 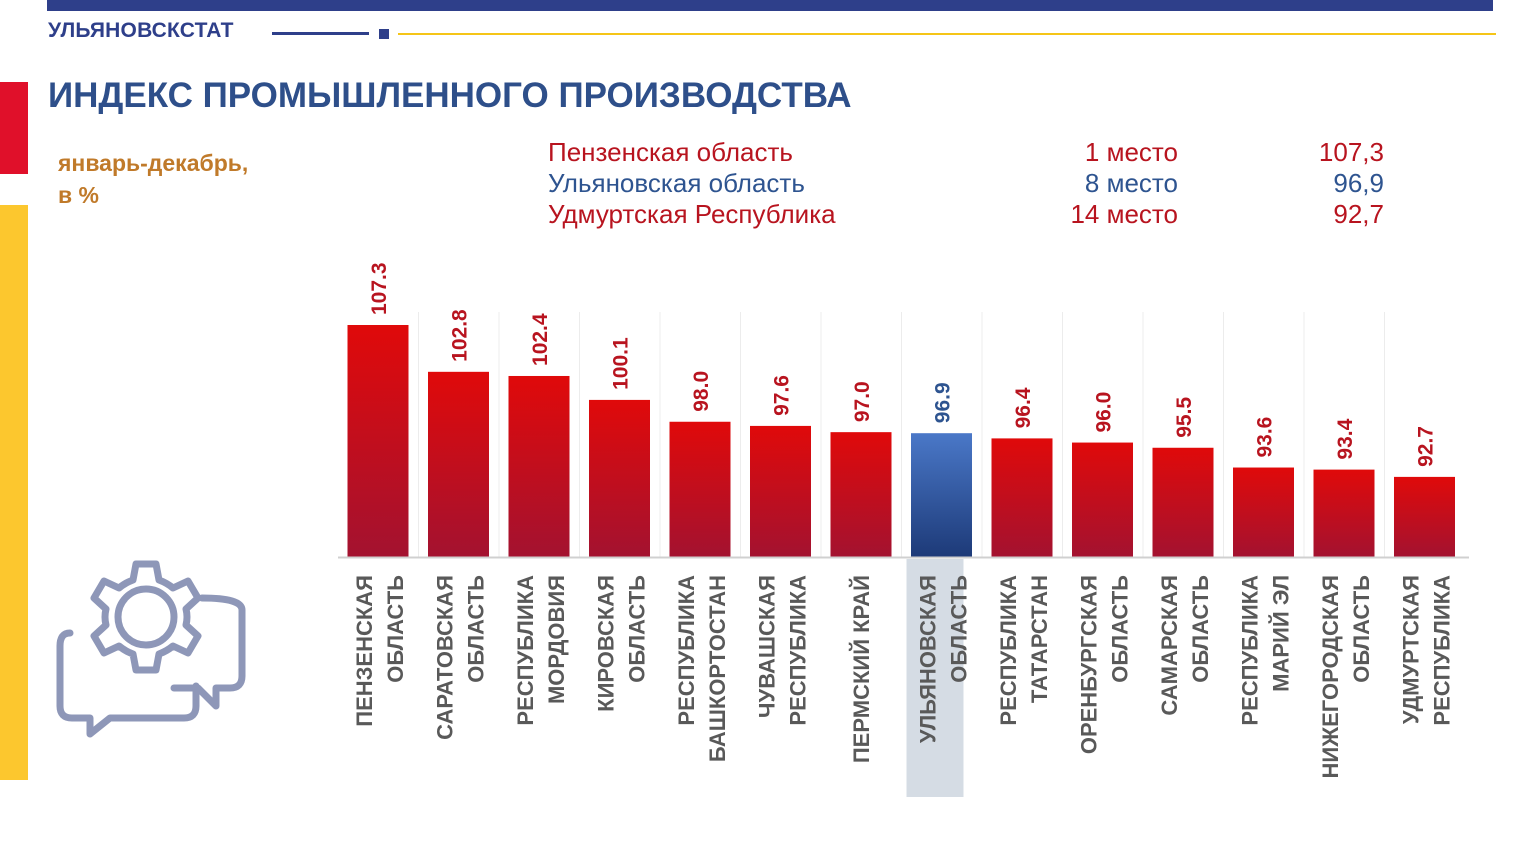 What do you see at coordinates (14, 128) in the screenshot?
I see `accent-stripe-red` at bounding box center [14, 128].